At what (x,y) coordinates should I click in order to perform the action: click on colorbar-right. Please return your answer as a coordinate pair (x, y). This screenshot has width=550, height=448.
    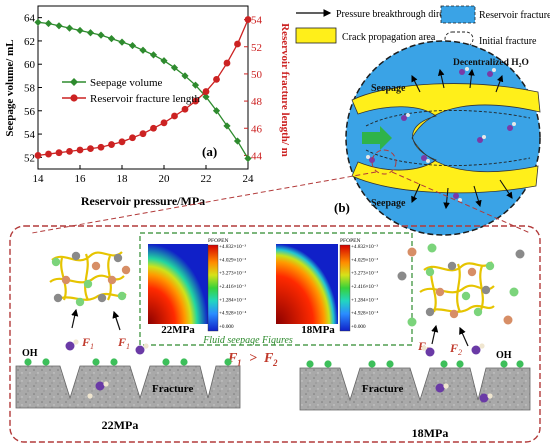
    Looking at the image, I should click on (345, 288).